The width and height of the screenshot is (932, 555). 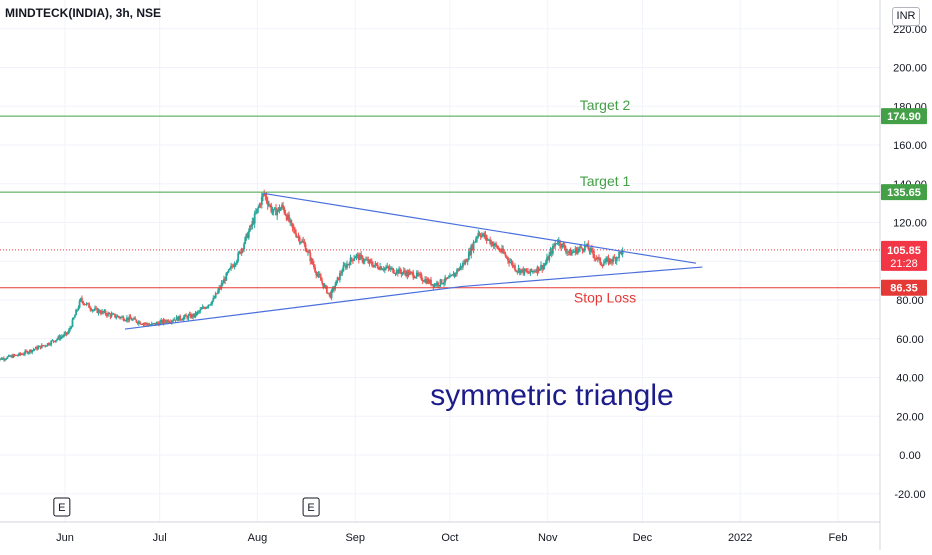 I want to click on price-axis-label: 120.00, so click(x=910, y=224).